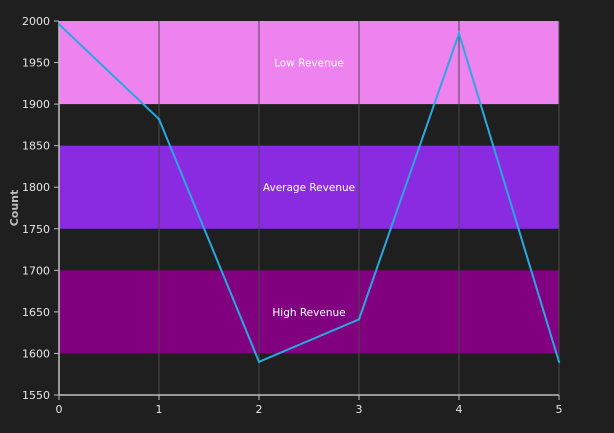 This screenshot has height=433, width=614. I want to click on x-tick-label: 5, so click(559, 409).